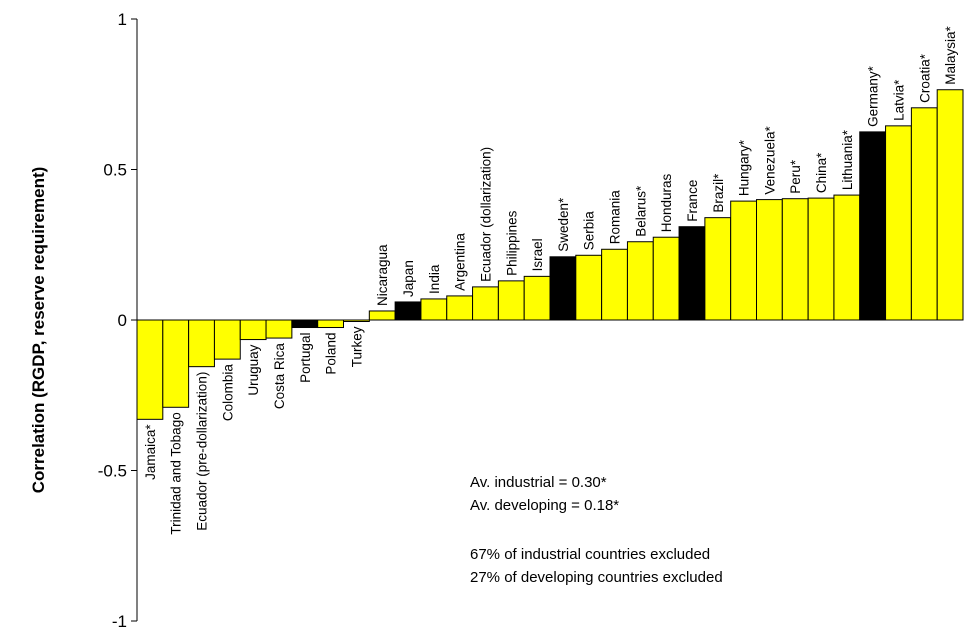  Describe the element at coordinates (537, 254) in the screenshot. I see `bar-label: Israel` at that location.